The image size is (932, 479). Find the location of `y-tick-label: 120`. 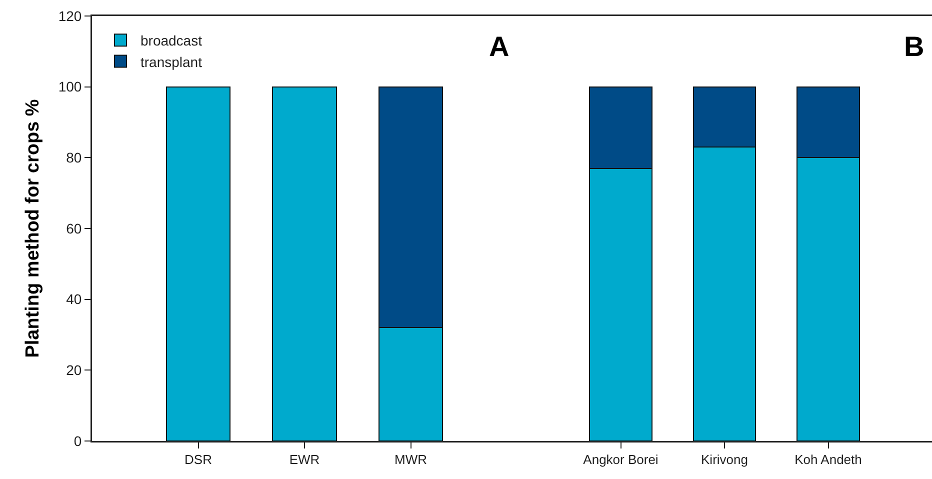

y-tick-label: 120 is located at coordinates (70, 16).